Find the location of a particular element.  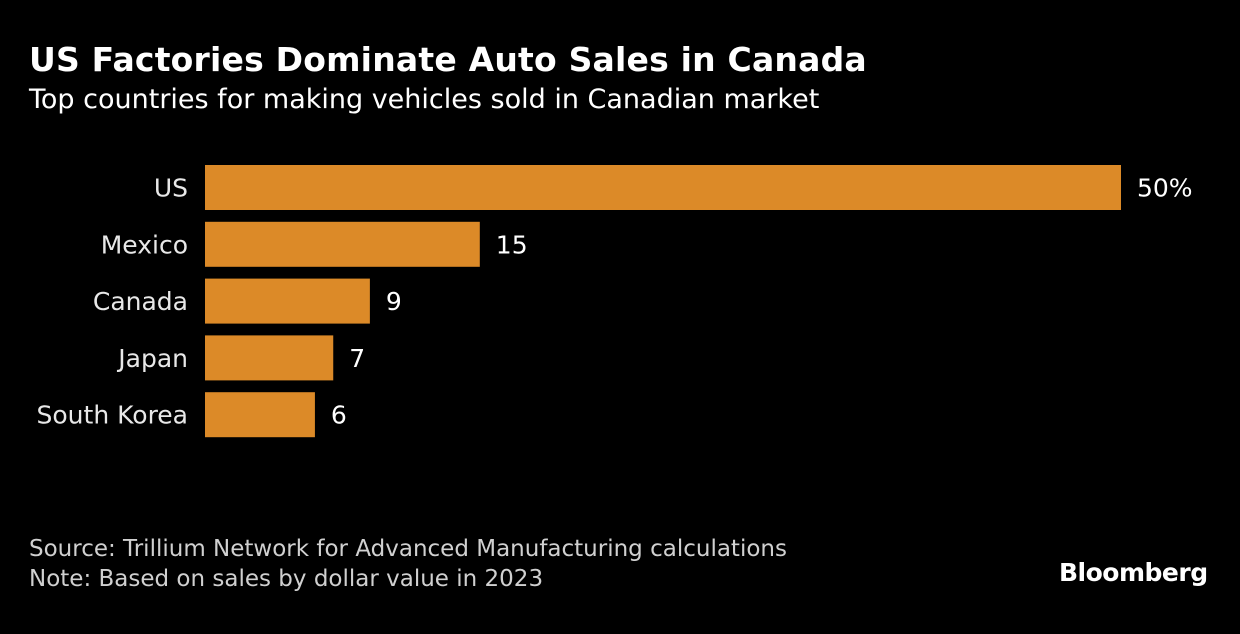

value-label: 9 is located at coordinates (394, 301).